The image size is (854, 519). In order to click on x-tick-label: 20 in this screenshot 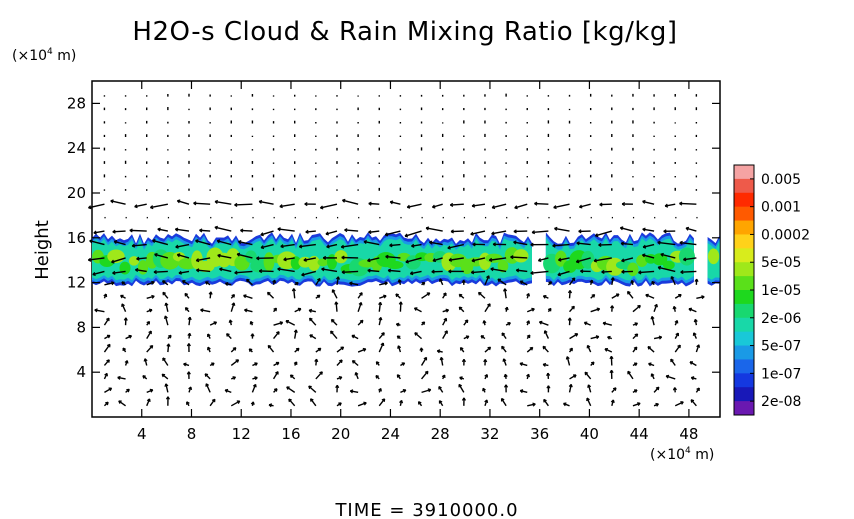, I will do `click(340, 434)`.